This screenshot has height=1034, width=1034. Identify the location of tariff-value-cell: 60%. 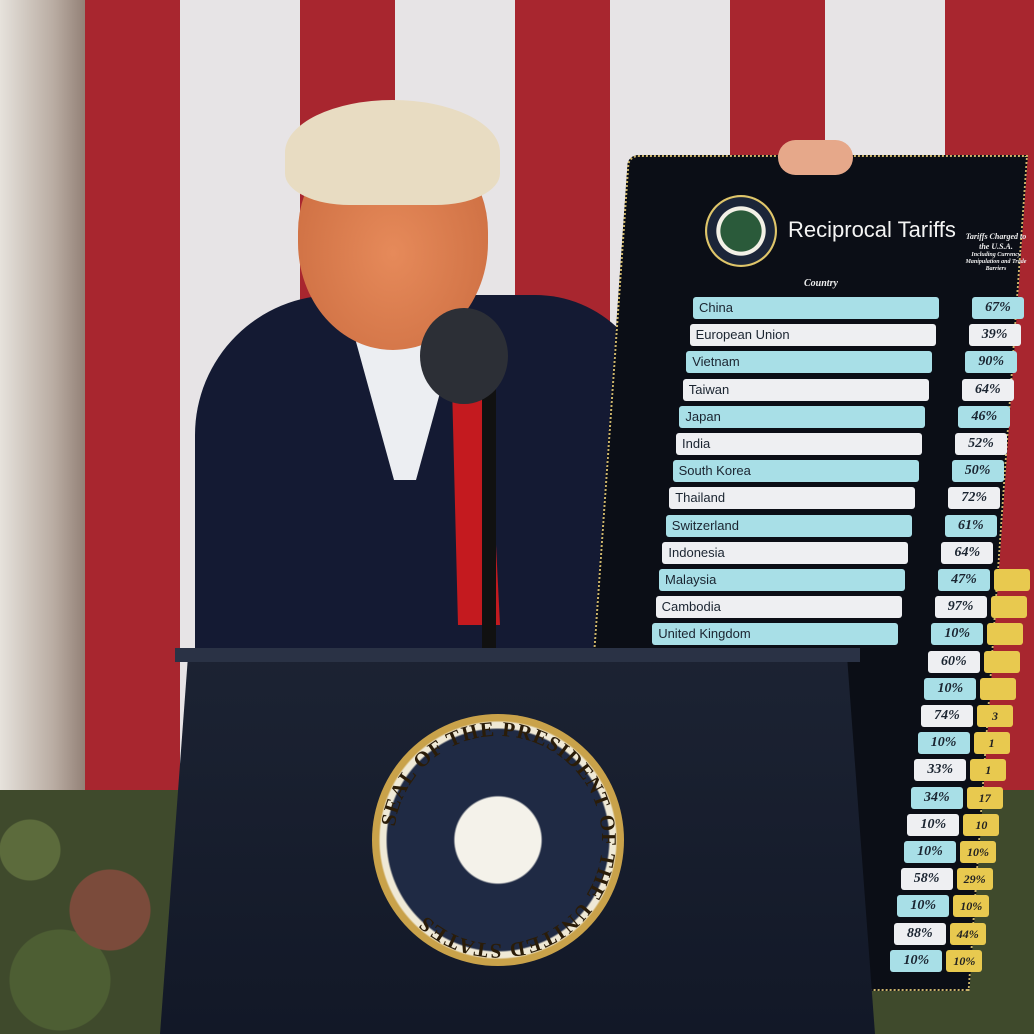
(953, 661).